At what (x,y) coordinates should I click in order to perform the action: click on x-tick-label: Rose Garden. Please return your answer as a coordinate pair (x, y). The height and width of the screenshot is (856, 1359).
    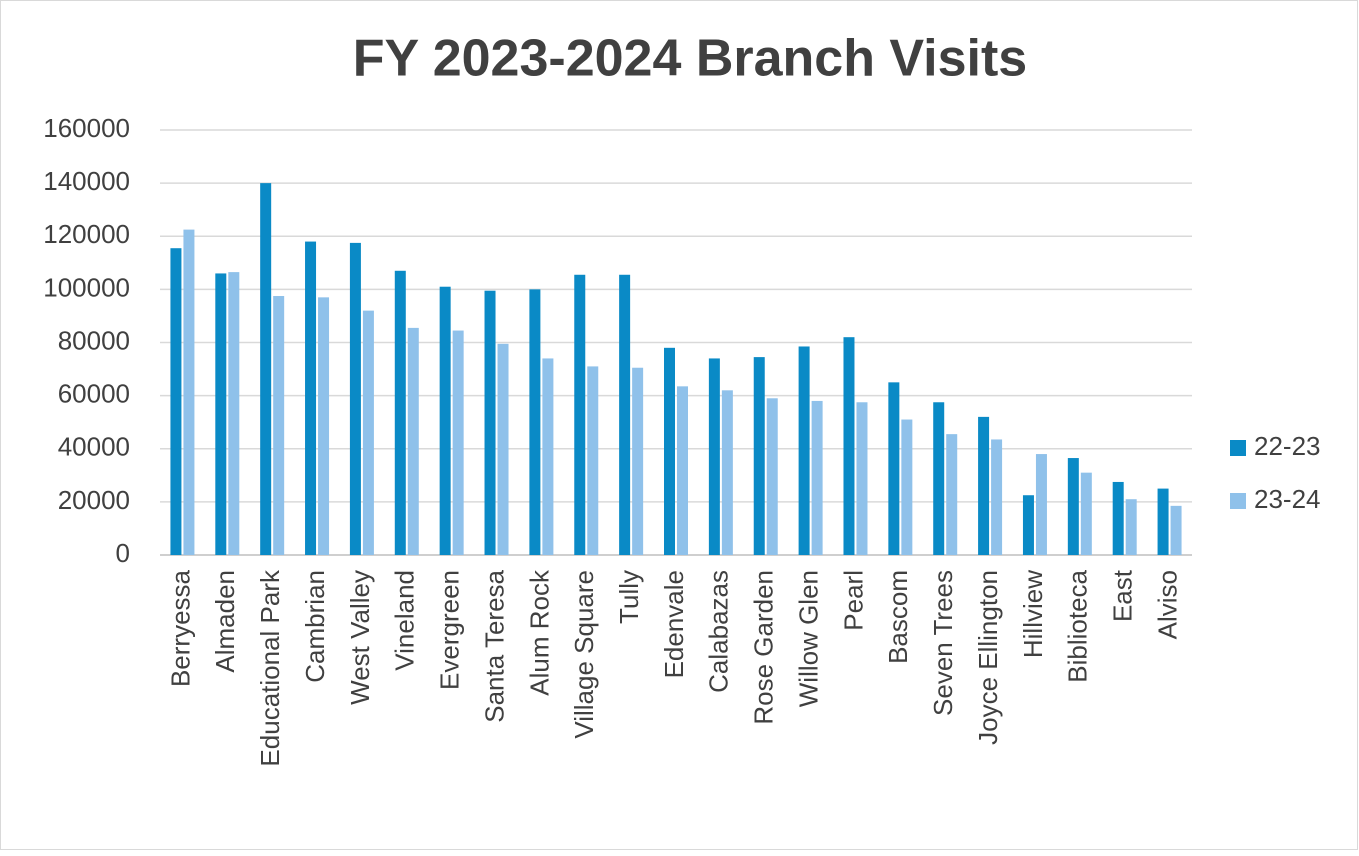
    Looking at the image, I should click on (764, 647).